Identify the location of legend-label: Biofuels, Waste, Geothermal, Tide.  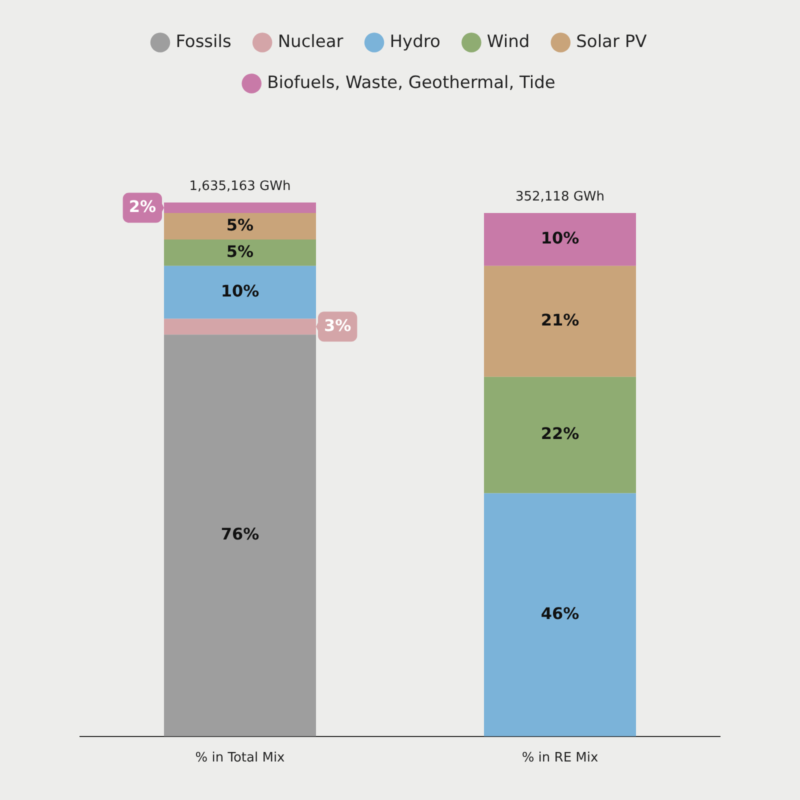
(411, 82).